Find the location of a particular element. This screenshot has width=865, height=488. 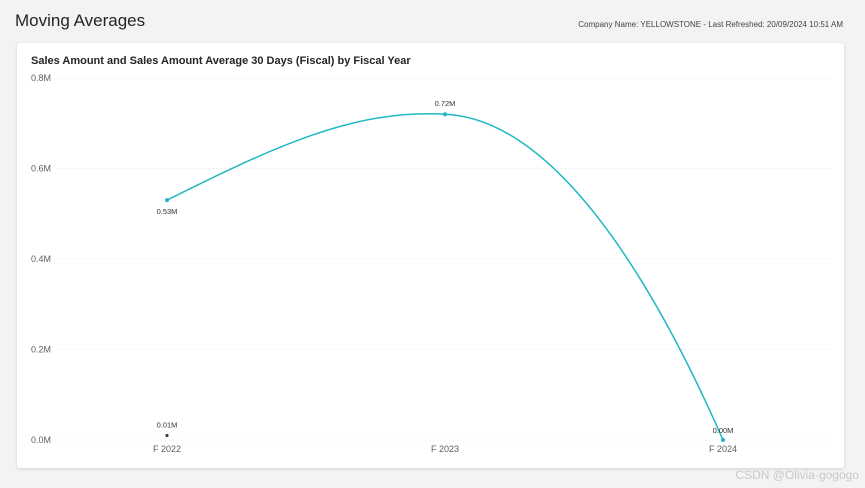

x-tick-label: F 2022 is located at coordinates (167, 449).